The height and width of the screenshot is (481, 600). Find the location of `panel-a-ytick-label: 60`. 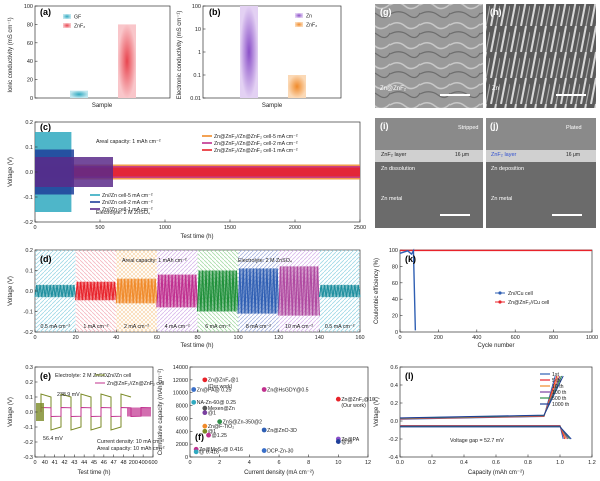

panel-a-ytick-label: 60 is located at coordinates (30, 44).